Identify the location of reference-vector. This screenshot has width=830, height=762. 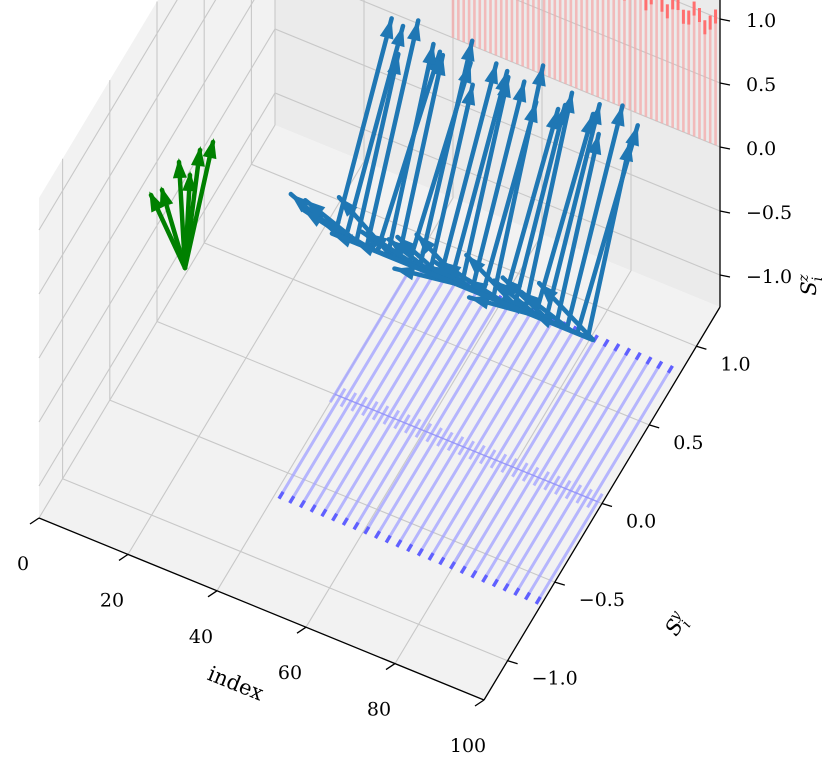
(199, 205).